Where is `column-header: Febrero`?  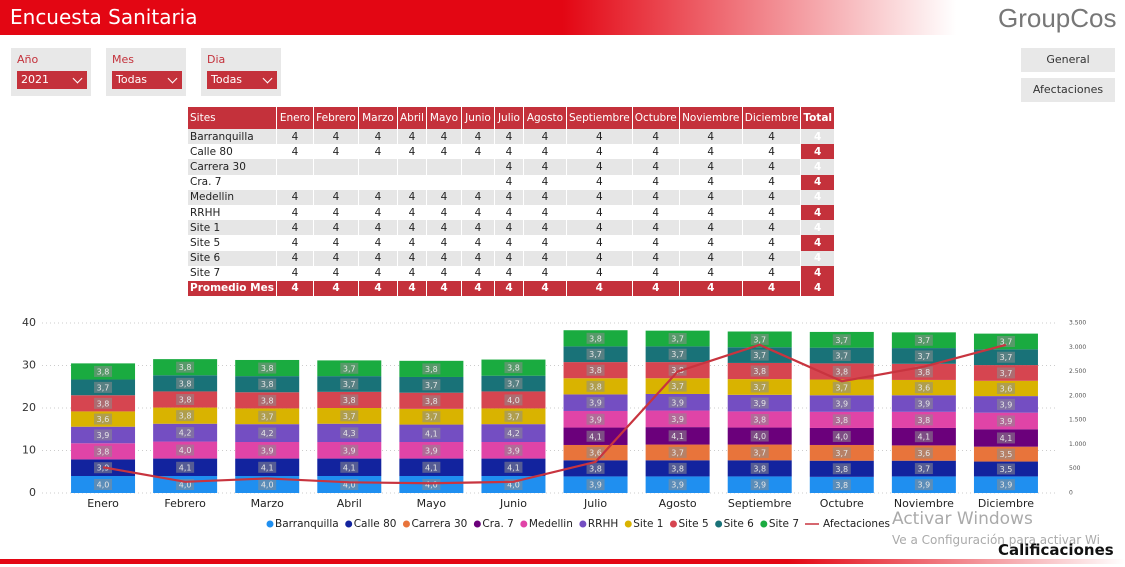 column-header: Febrero is located at coordinates (336, 118).